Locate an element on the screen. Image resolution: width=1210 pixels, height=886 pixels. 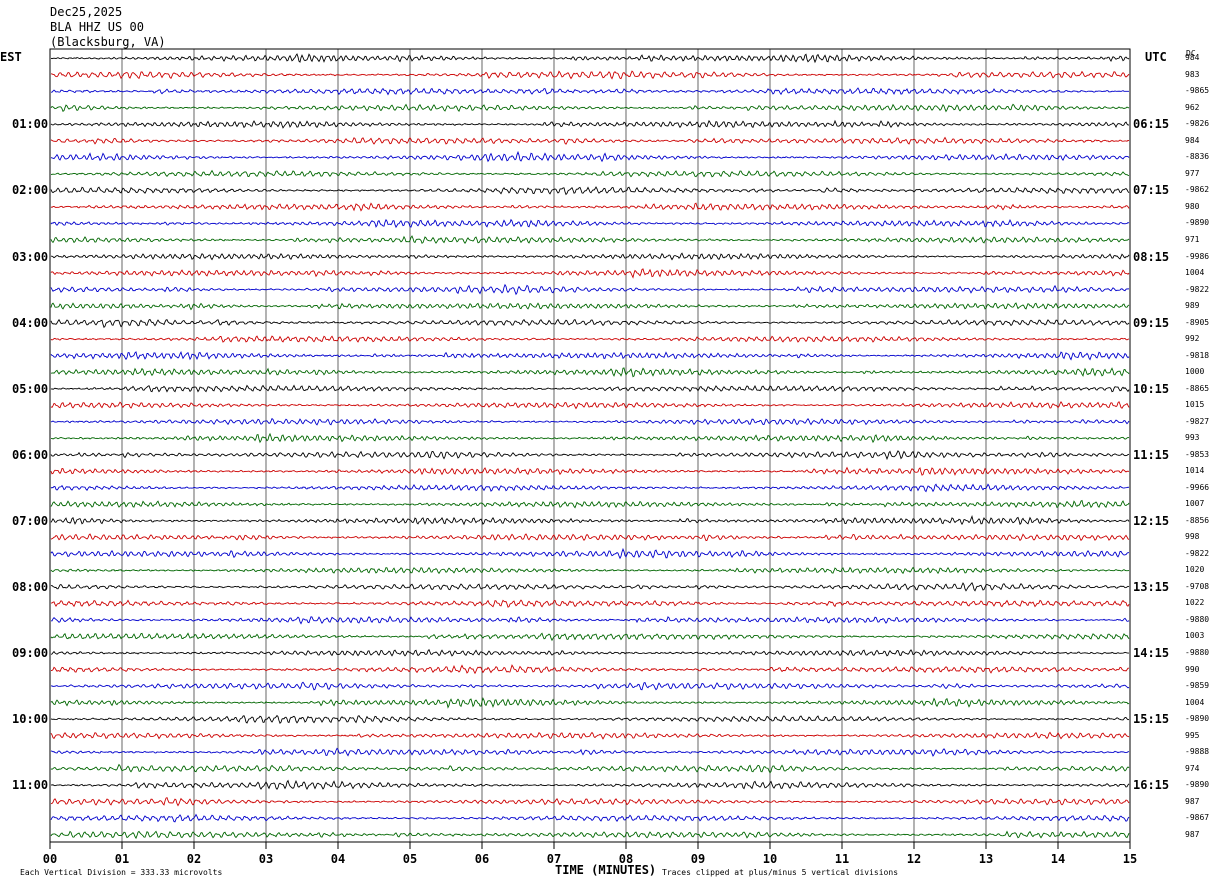
dc-offset-value: -9865 is located at coordinates (1197, 91).